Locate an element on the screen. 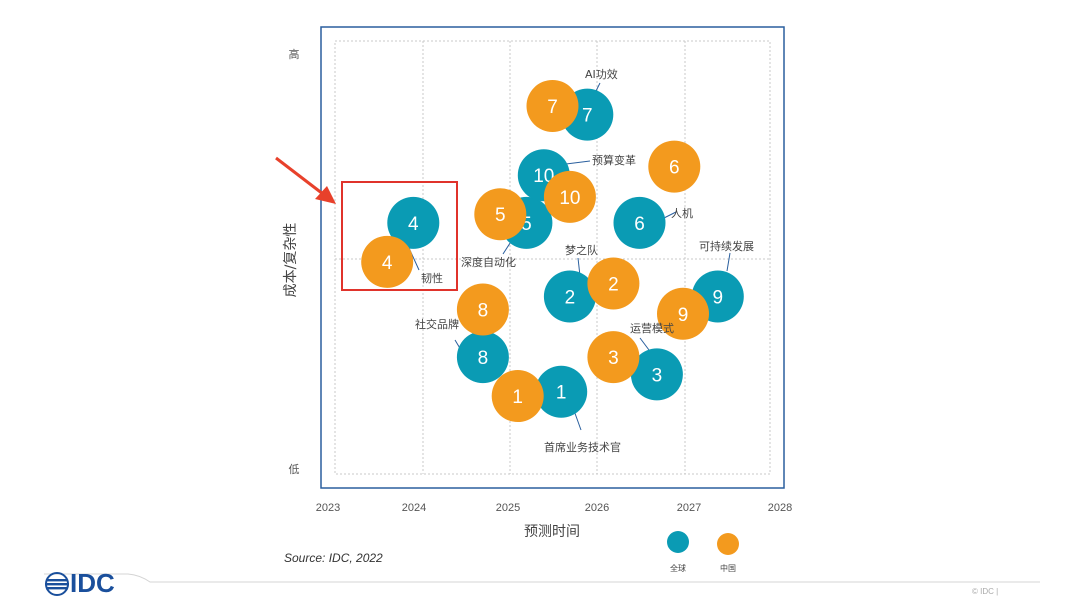  annotation-3: 运营模式 is located at coordinates (652, 328).